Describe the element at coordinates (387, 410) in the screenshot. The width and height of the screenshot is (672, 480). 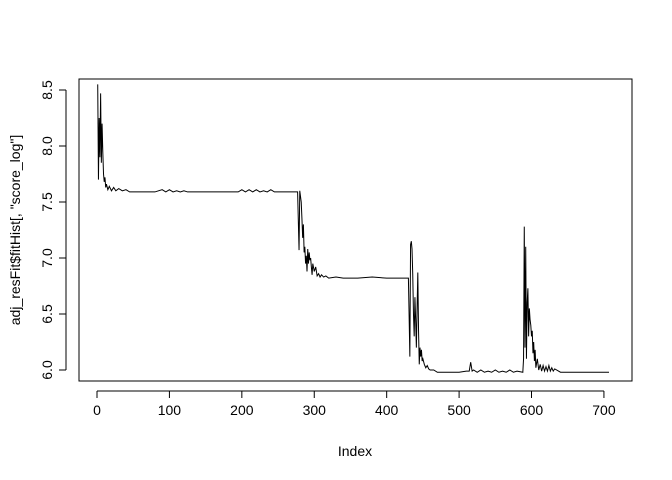
I see `x-tick-label: 400` at that location.